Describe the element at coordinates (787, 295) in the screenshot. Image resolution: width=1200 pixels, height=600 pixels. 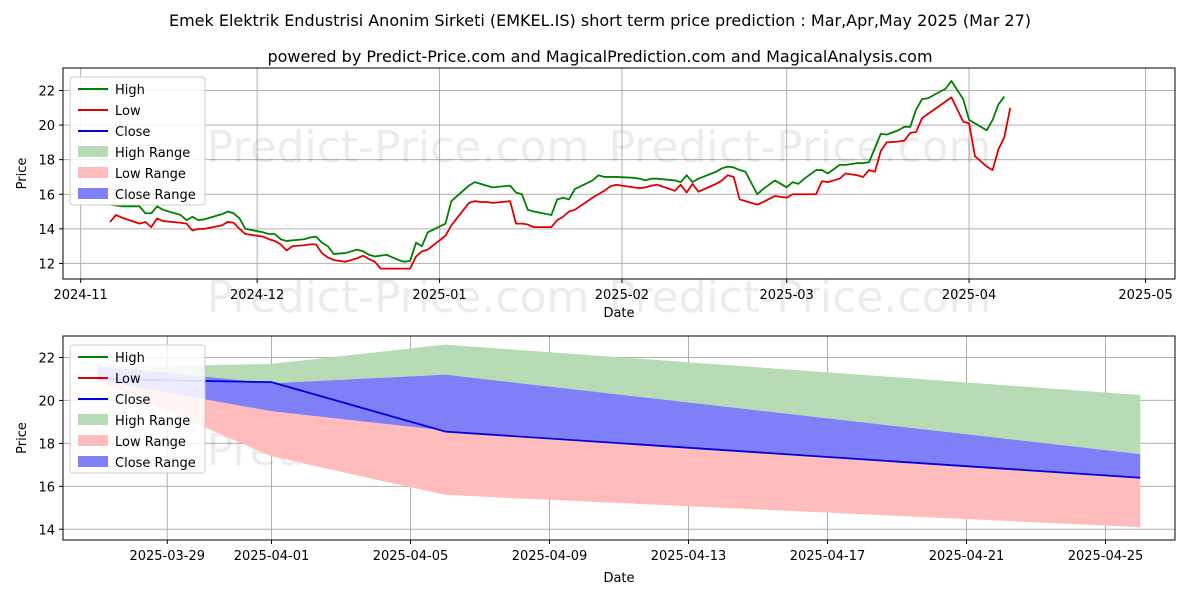
I see `x-tick-label: 2025-03` at that location.